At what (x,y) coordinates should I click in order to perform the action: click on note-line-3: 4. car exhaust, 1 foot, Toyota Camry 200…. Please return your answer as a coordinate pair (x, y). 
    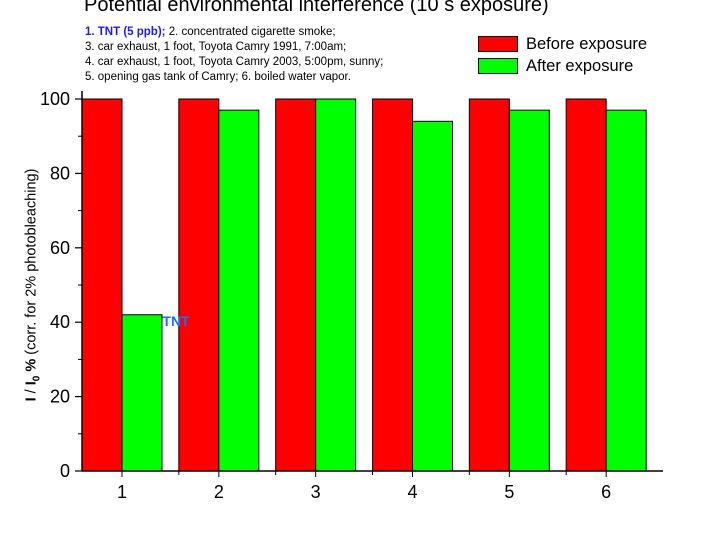
    Looking at the image, I should click on (234, 62).